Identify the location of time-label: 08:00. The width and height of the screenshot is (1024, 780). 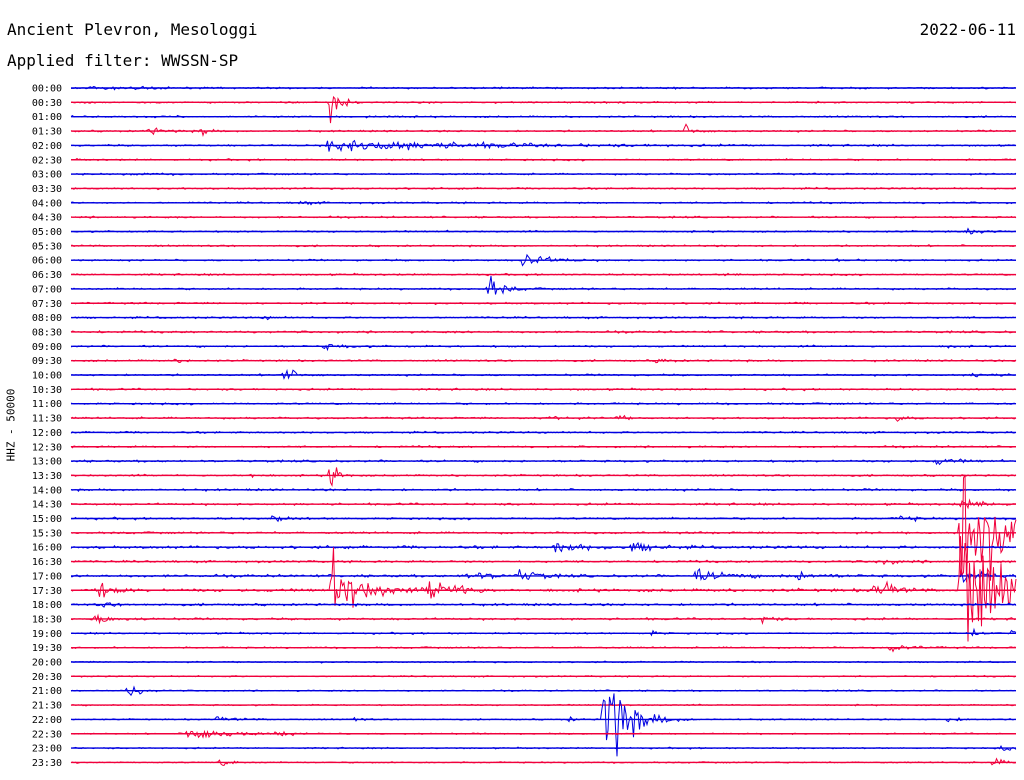
(47, 318).